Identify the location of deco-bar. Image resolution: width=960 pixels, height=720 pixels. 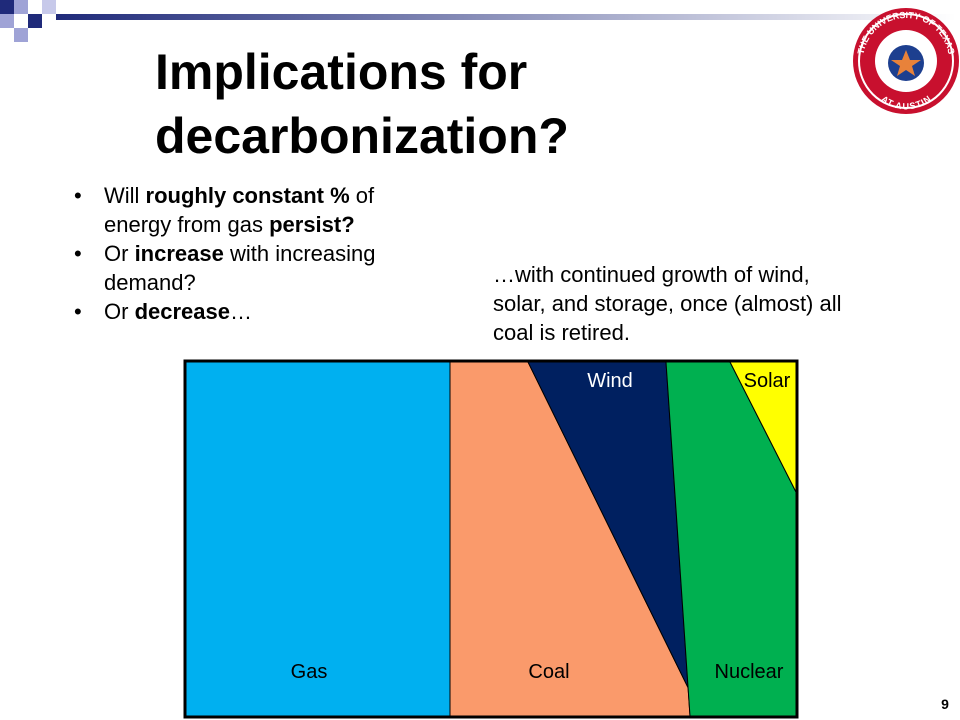
(506, 17).